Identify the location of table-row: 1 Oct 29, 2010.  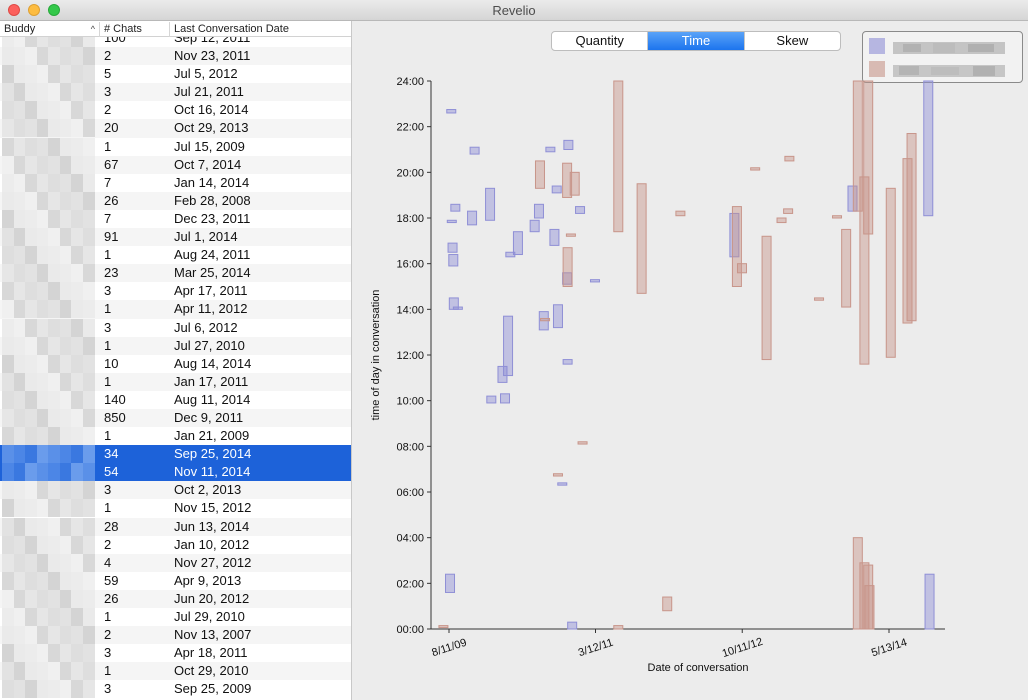
(175, 671).